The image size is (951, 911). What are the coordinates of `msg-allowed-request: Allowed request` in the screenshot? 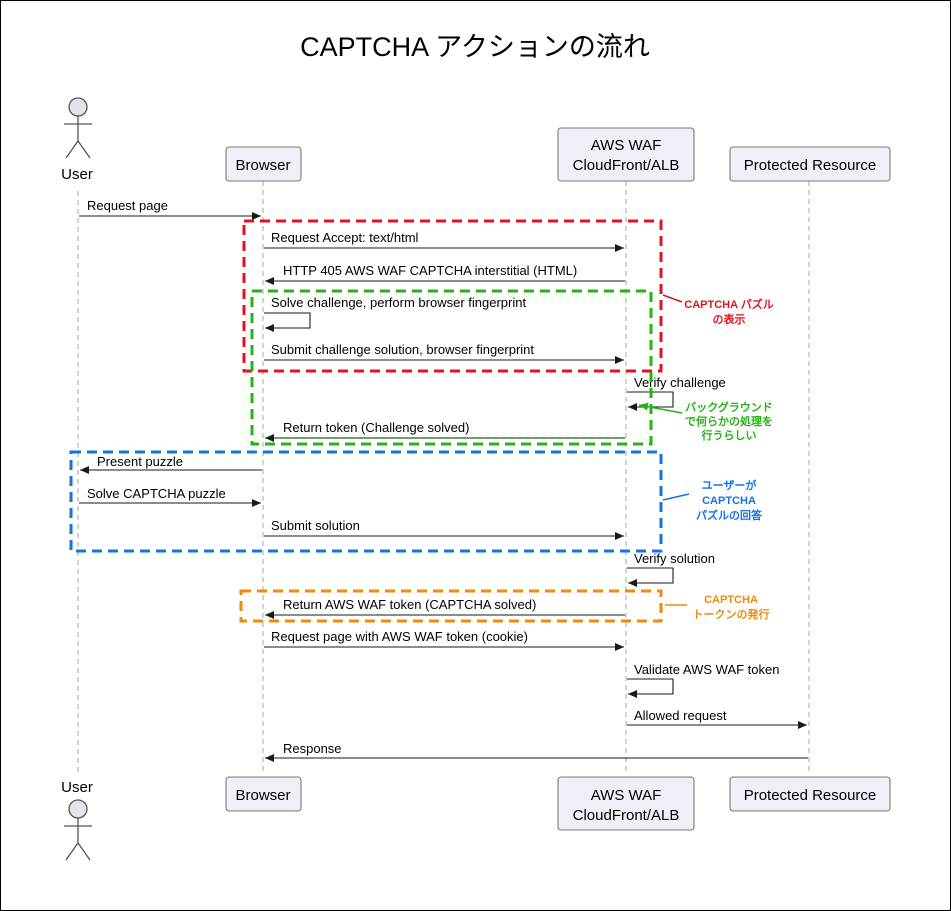 It's located at (680, 715).